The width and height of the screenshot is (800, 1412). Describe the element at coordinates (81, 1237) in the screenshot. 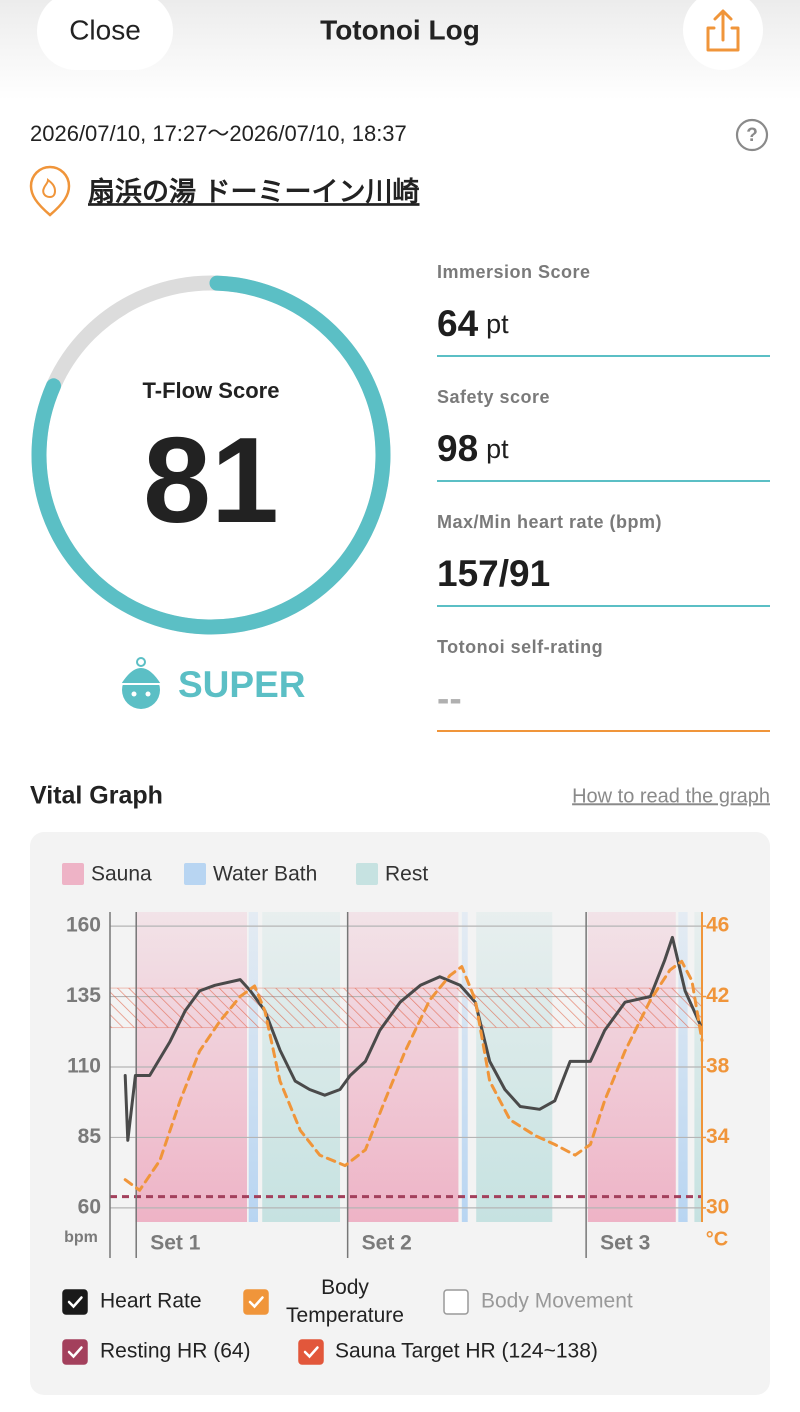

I see `y-axis-label: bpm` at that location.